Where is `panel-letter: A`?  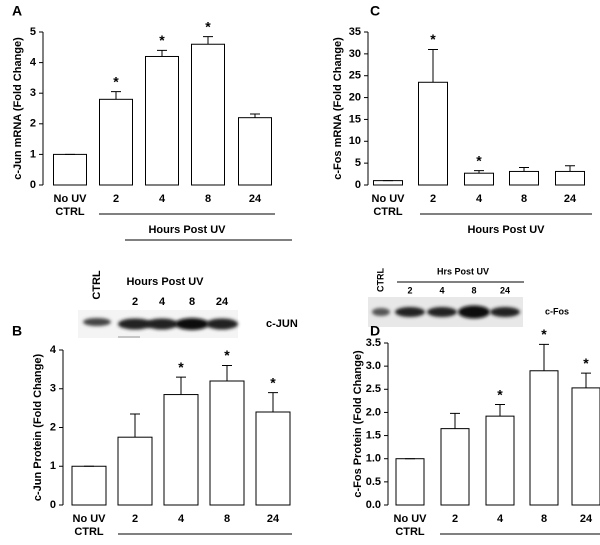
panel-letter: A is located at coordinates (17, 11).